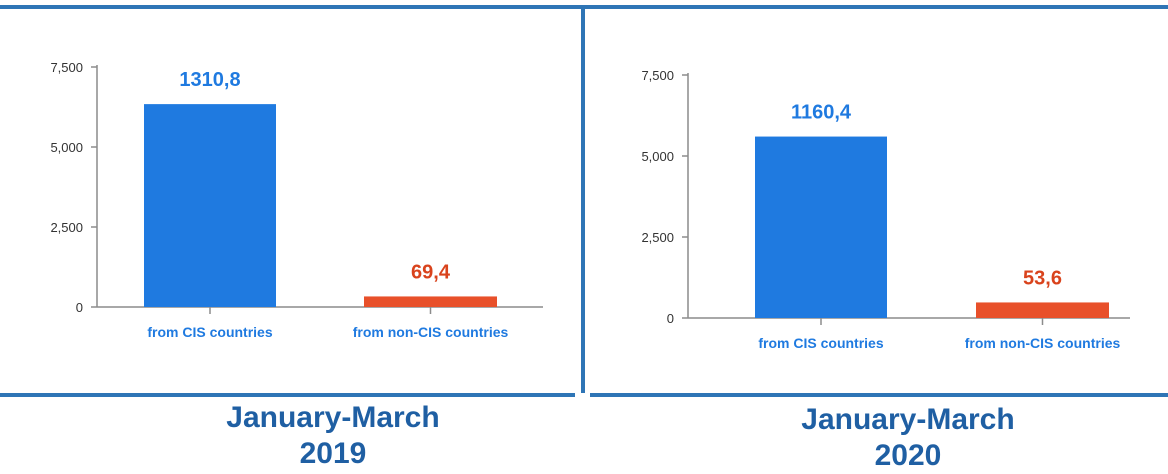  Describe the element at coordinates (908, 455) in the screenshot. I see `period-2020-line2: 2020` at that location.